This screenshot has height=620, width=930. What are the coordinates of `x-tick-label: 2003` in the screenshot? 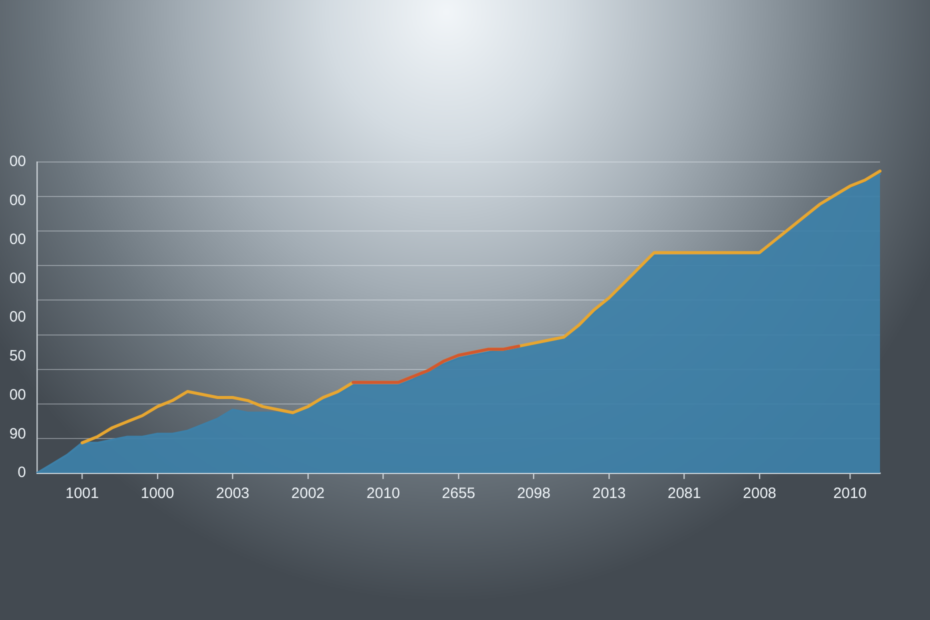 It's located at (233, 493).